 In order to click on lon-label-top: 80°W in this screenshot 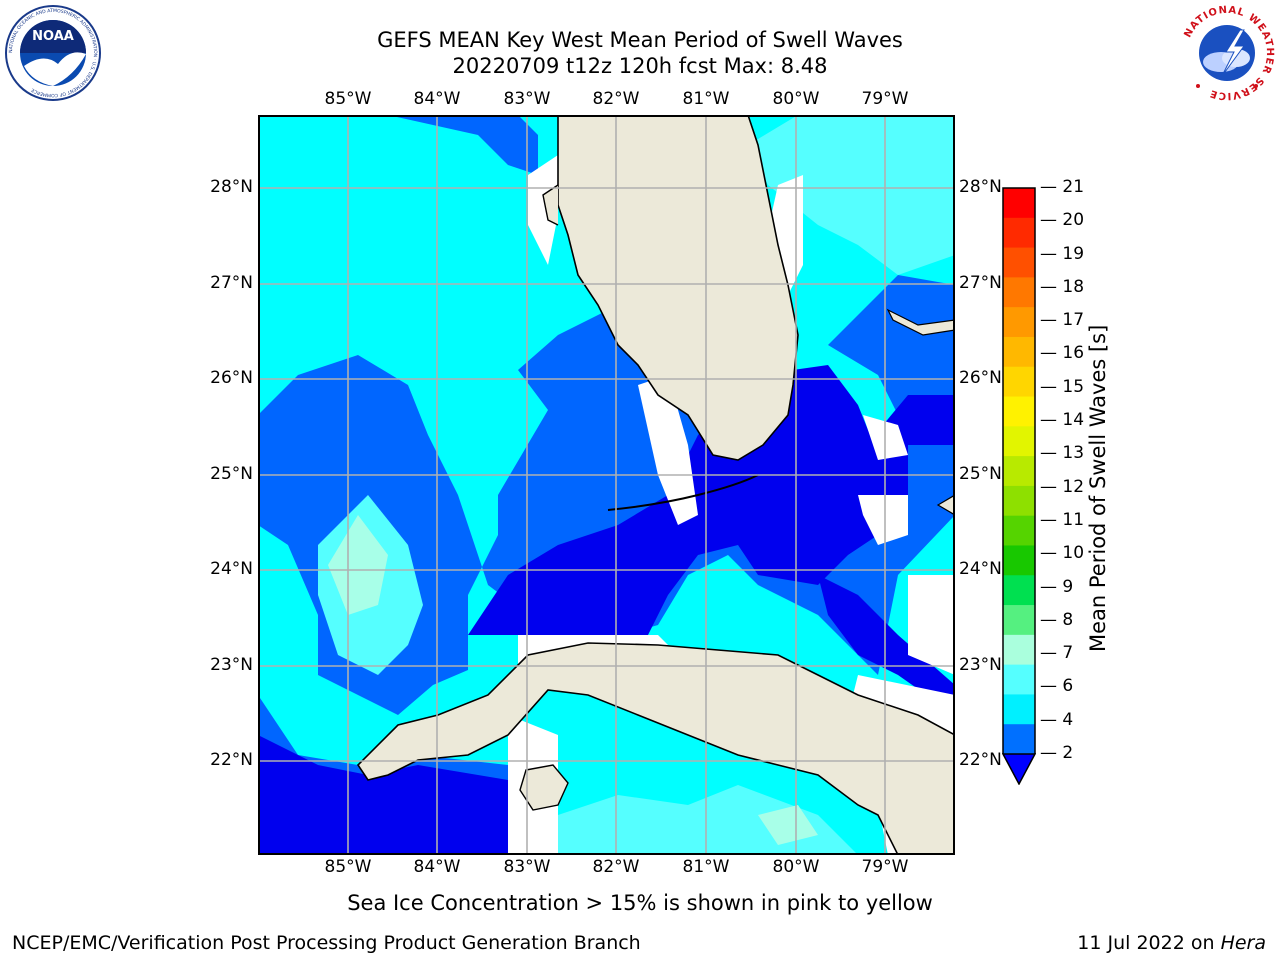, I will do `click(796, 99)`.